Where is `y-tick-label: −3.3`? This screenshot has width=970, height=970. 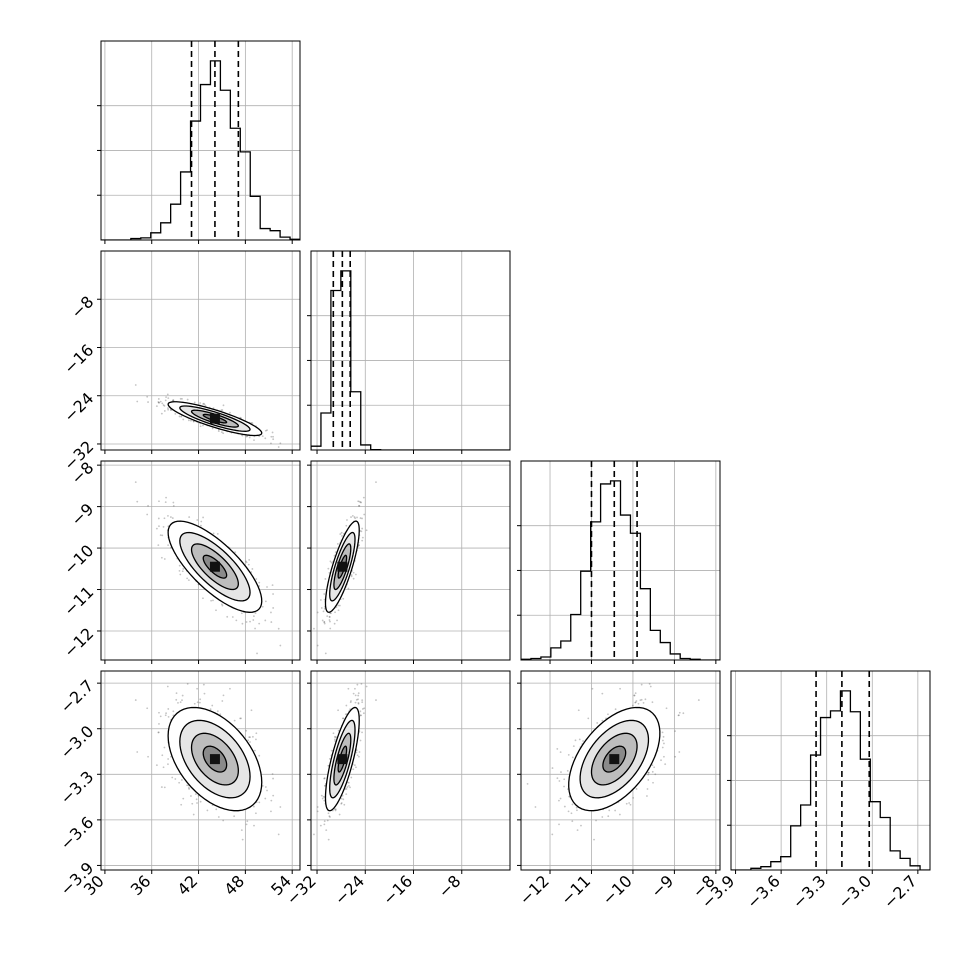
y-tick-label: −3.3 is located at coordinates (76, 787).